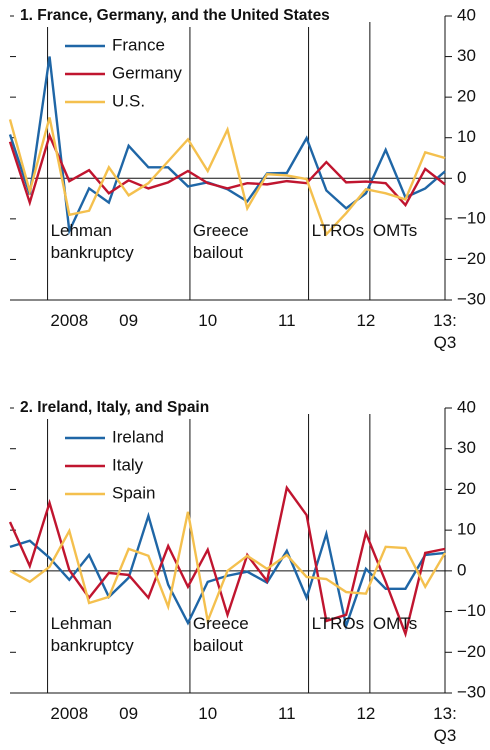  What do you see at coordinates (147, 72) in the screenshot?
I see `legend-label: Germany` at bounding box center [147, 72].